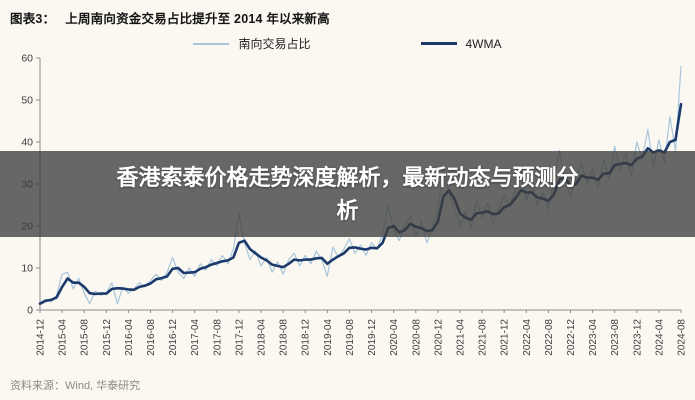 The width and height of the screenshot is (695, 400). What do you see at coordinates (27, 59) in the screenshot?
I see `svg-text: 60` at bounding box center [27, 59].